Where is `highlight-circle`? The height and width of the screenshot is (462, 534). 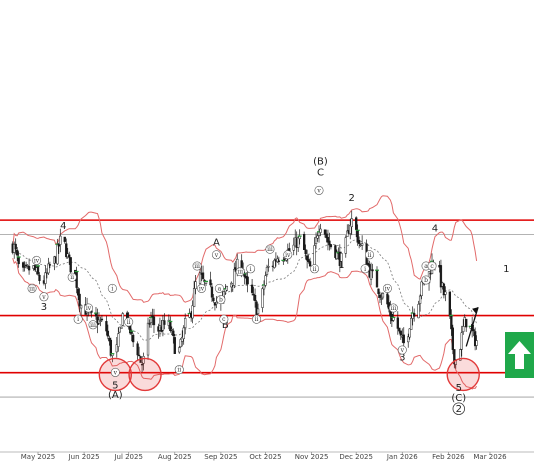 highlight-circle is located at coordinates (463, 374).